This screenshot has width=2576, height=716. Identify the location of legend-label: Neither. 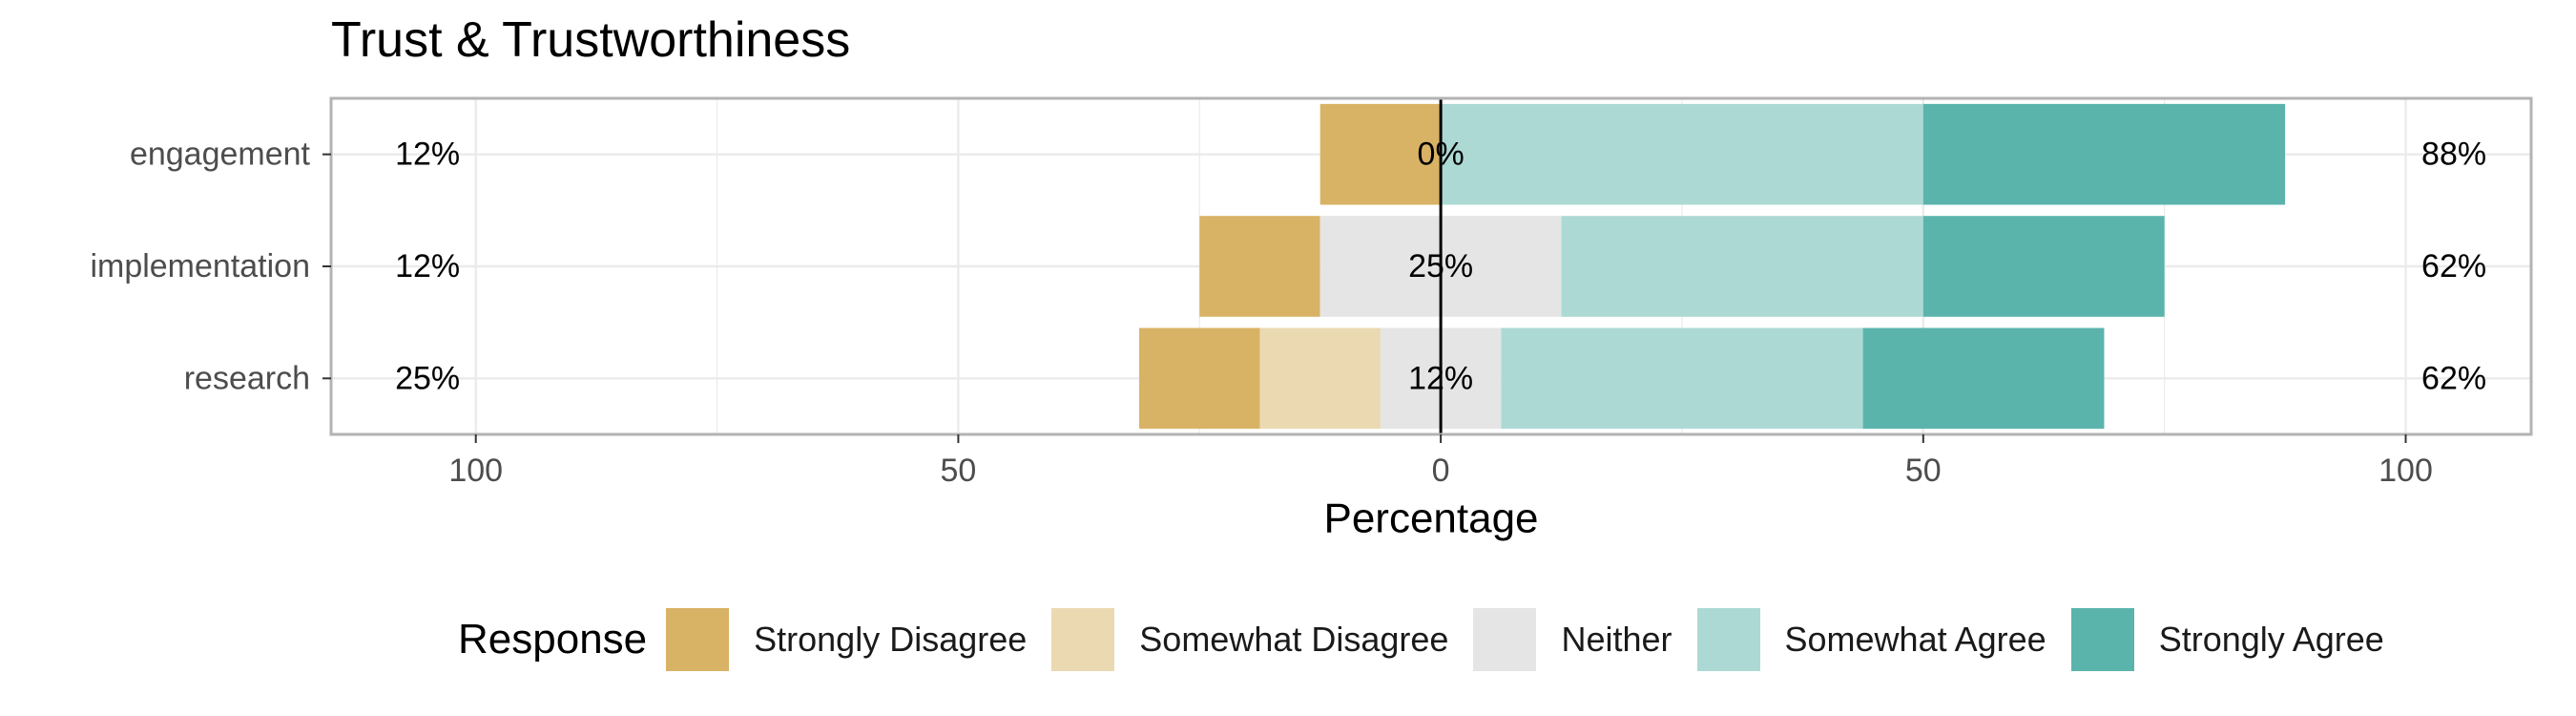
(1616, 639).